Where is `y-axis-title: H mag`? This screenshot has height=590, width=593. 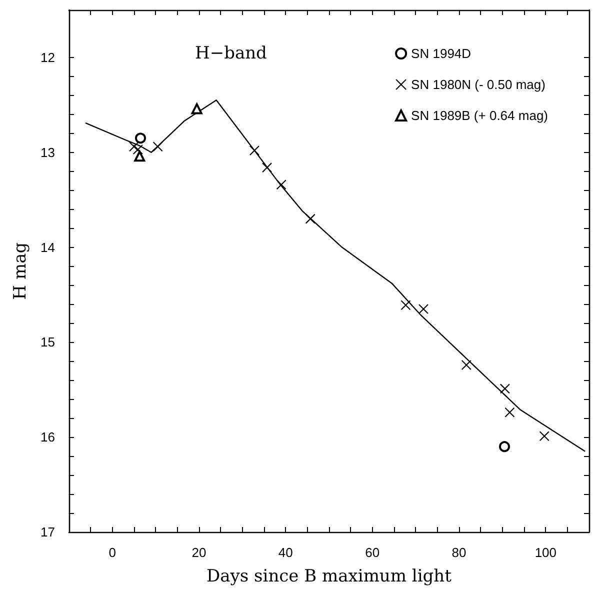
y-axis-title: H mag is located at coordinates (20, 271).